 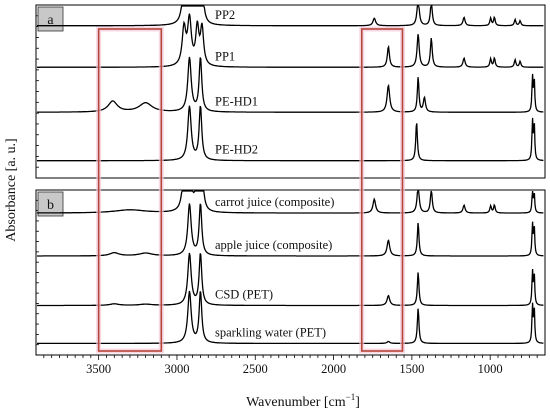 I want to click on panel-label: b, so click(x=50, y=205).